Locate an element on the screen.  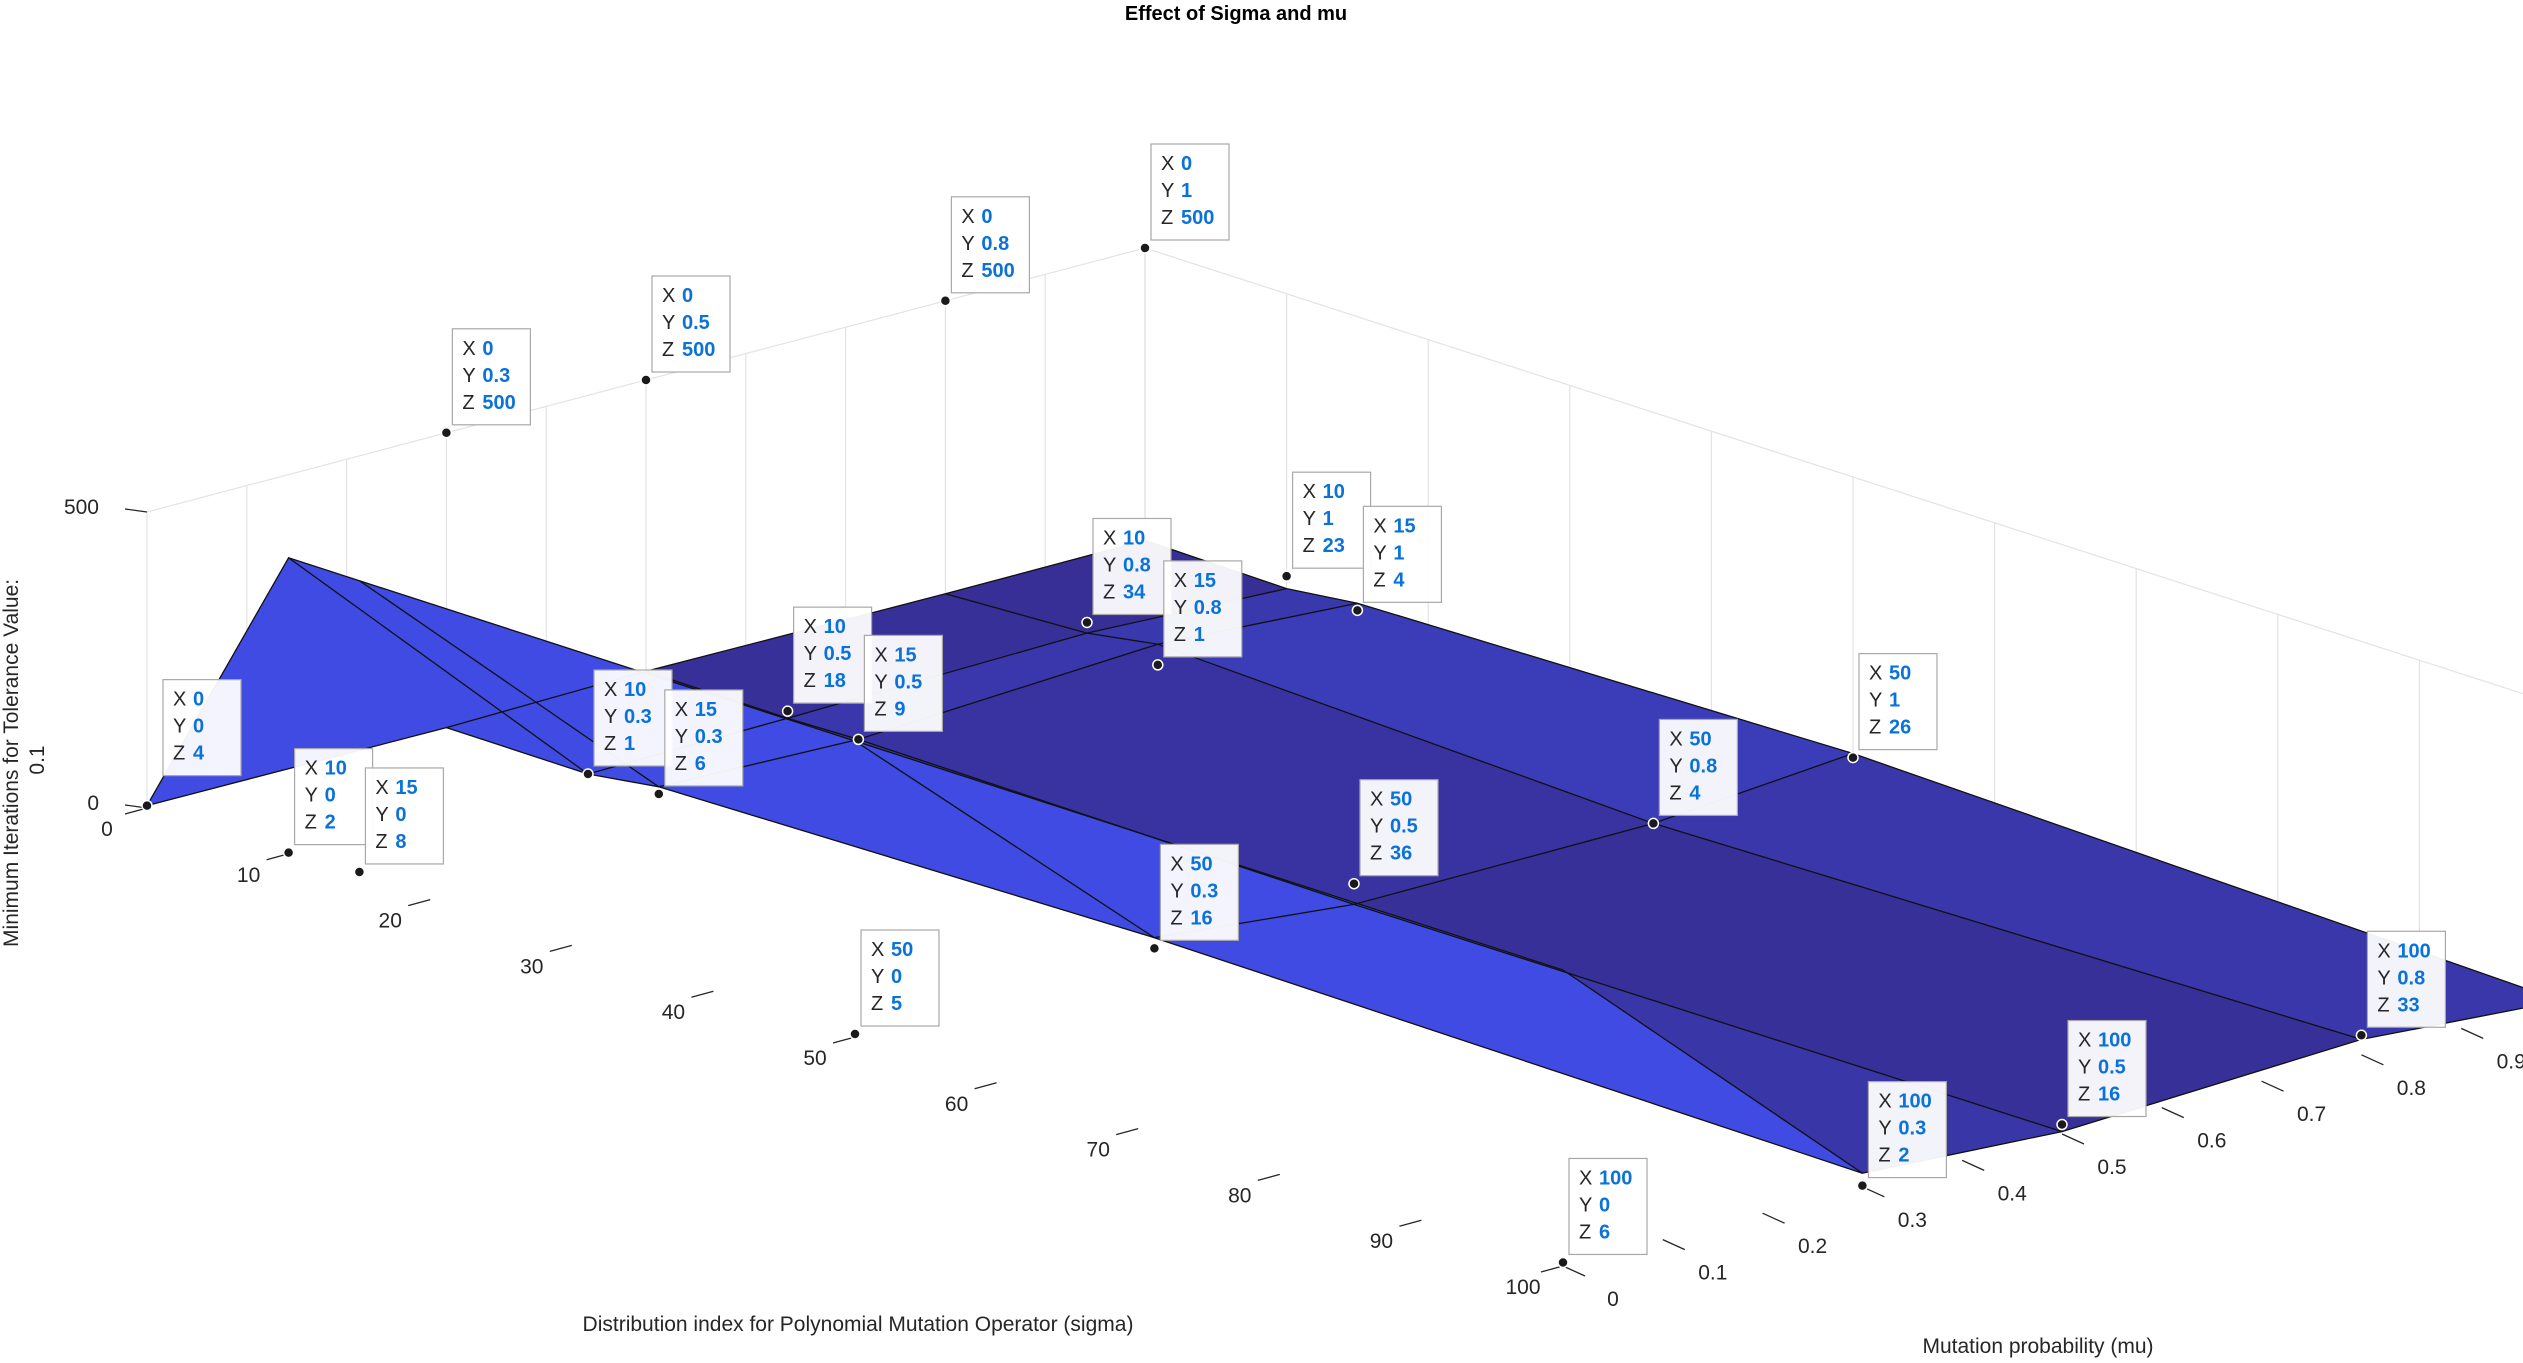
x-tick-label: 70 is located at coordinates (1098, 1150).